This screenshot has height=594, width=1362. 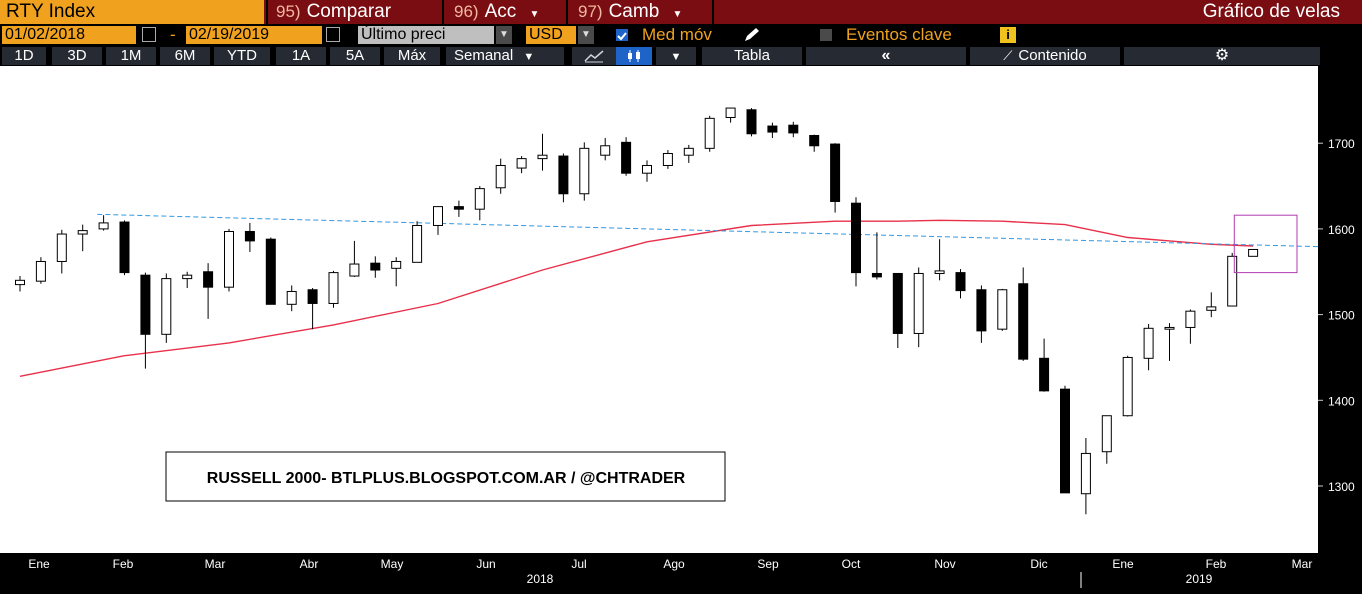 I want to click on chart-style-dropdown: ▼, so click(x=676, y=56).